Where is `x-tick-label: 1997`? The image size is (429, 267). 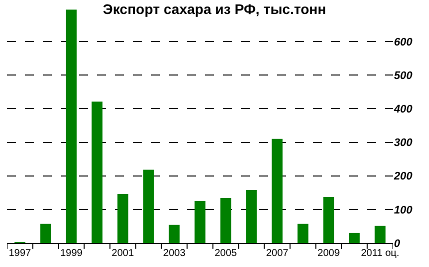
x-tick-label: 1997 is located at coordinates (20, 253).